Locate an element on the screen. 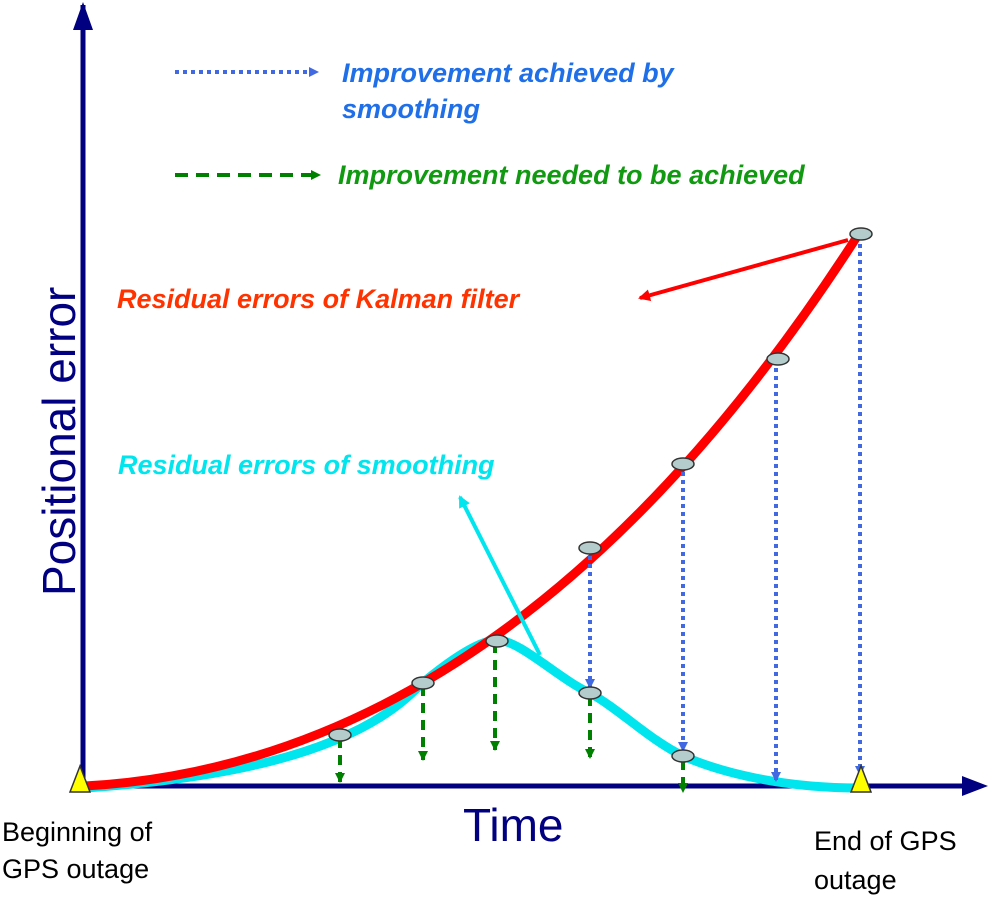  start-outage-marker is located at coordinates (80, 778).